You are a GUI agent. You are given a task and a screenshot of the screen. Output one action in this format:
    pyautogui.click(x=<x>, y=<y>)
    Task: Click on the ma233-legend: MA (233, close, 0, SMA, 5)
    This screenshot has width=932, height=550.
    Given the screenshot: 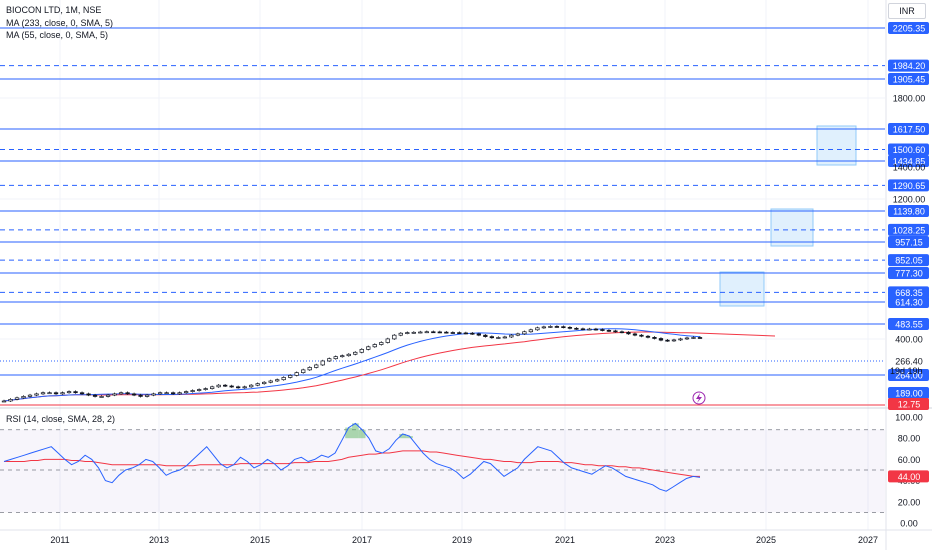 What is the action you would take?
    pyautogui.click(x=60, y=23)
    